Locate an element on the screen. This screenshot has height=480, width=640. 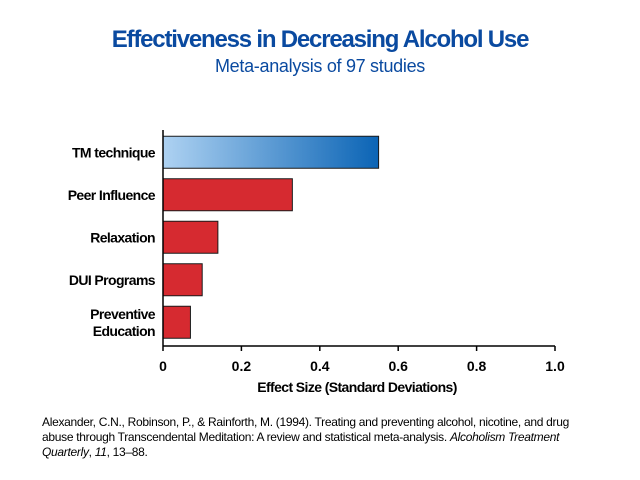
x-tick-label: 0.4 is located at coordinates (320, 366).